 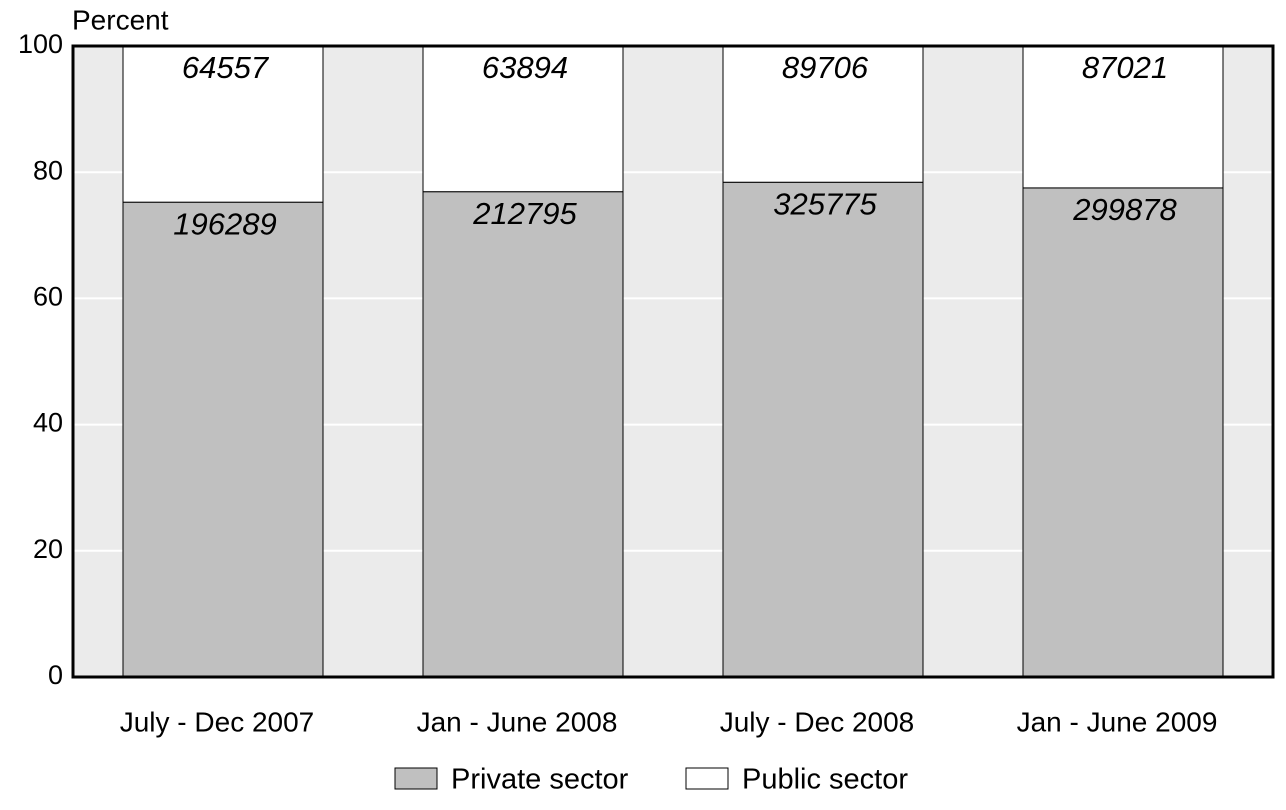 I want to click on y-tick-label: 20, so click(x=48, y=549).